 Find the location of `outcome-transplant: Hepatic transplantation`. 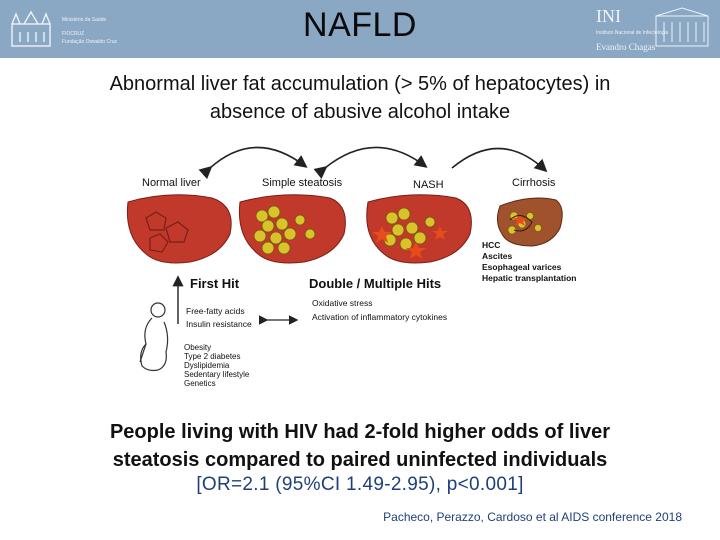

outcome-transplant: Hepatic transplantation is located at coordinates (529, 278).